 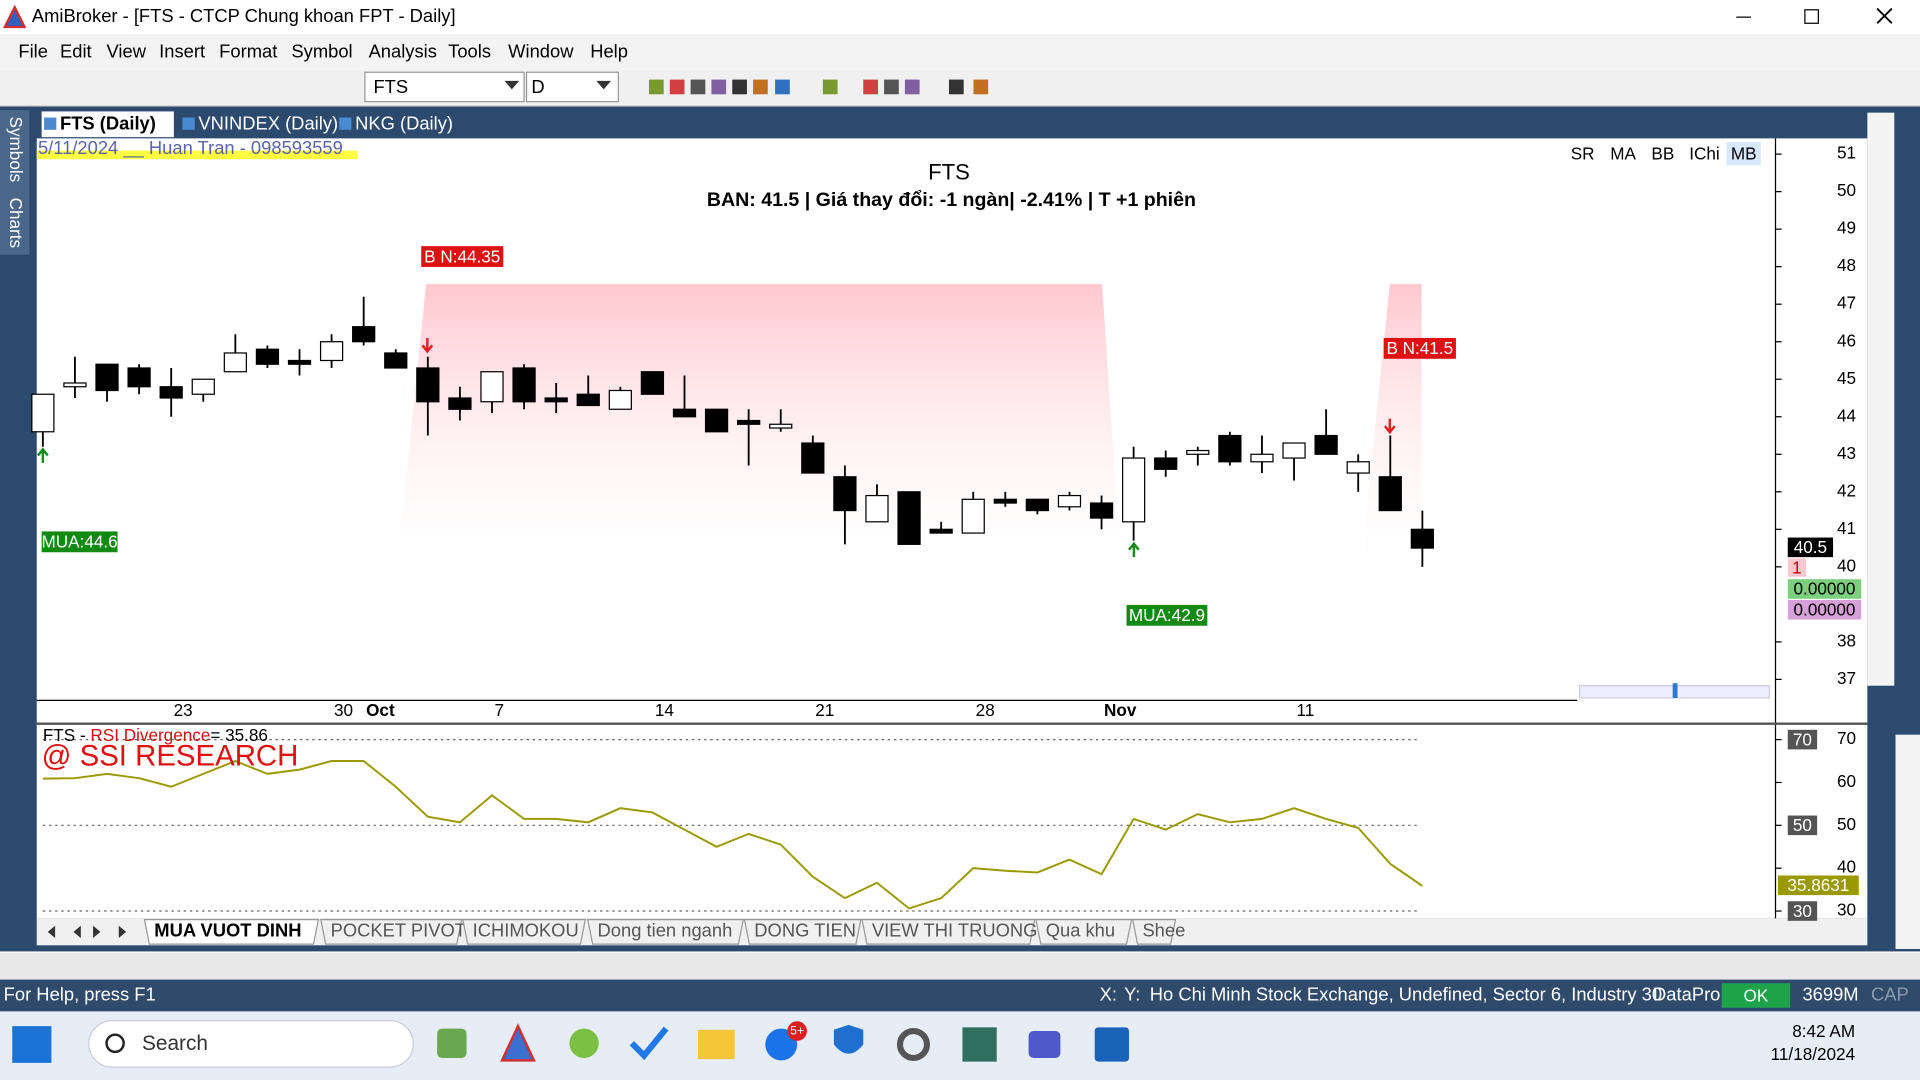 I want to click on close-button, so click(x=1884, y=15).